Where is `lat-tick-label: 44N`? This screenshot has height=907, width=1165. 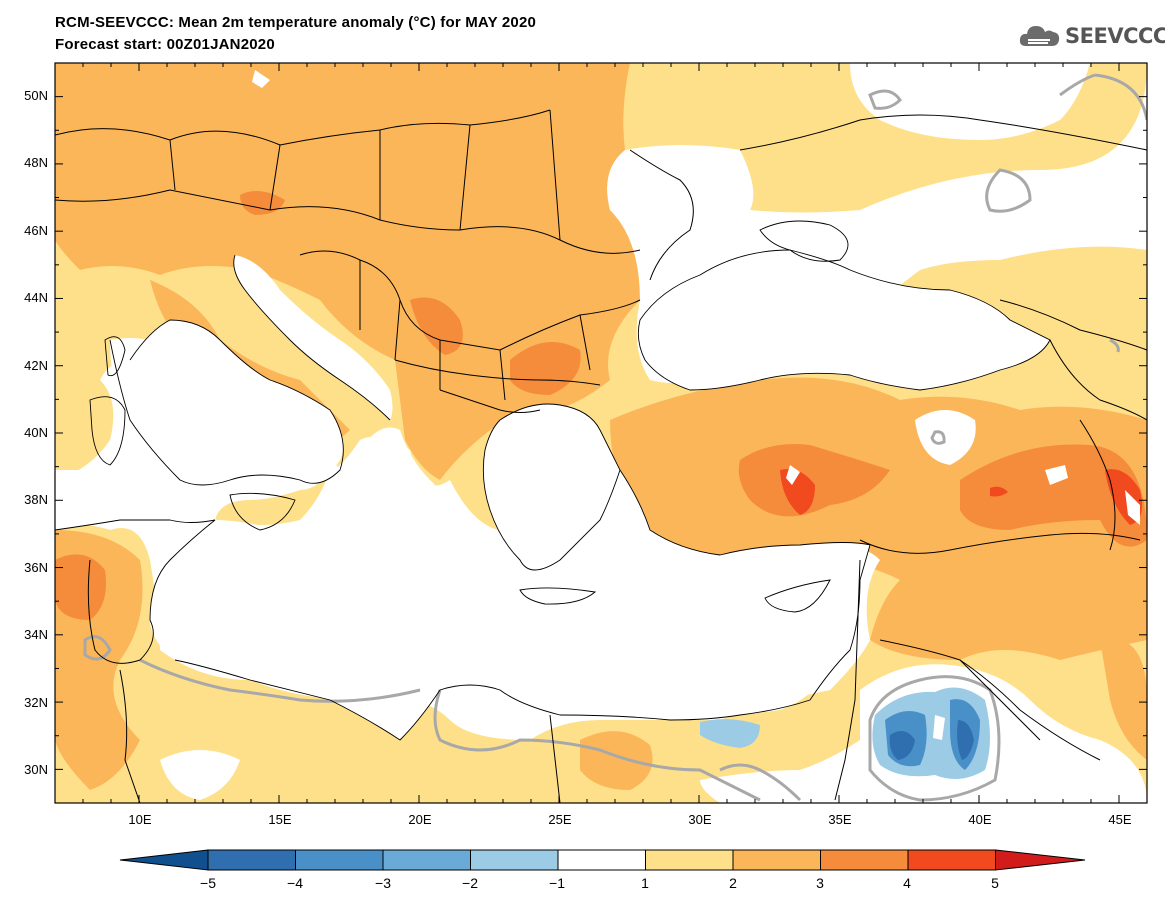 lat-tick-label: 44N is located at coordinates (36, 297).